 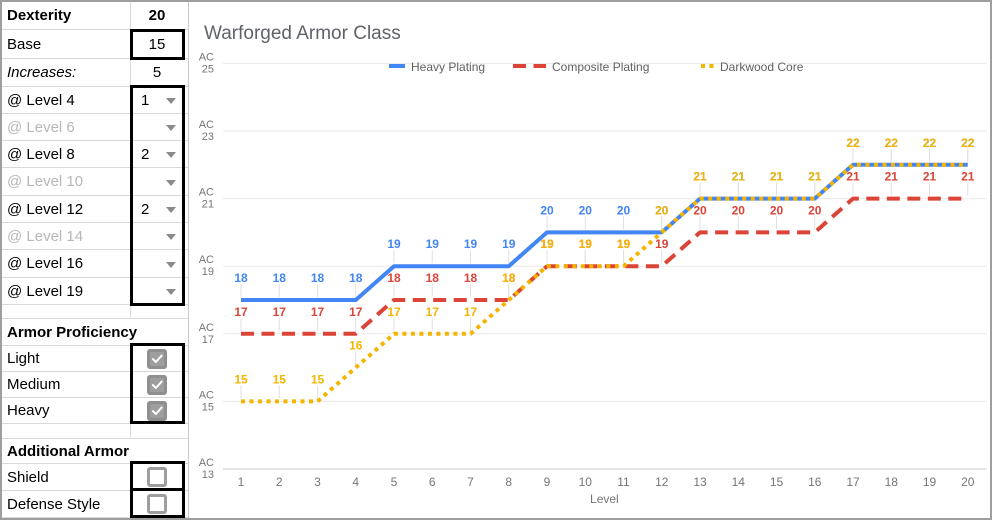 I want to click on row-level-10: @ Level 10, so click(x=95, y=182).